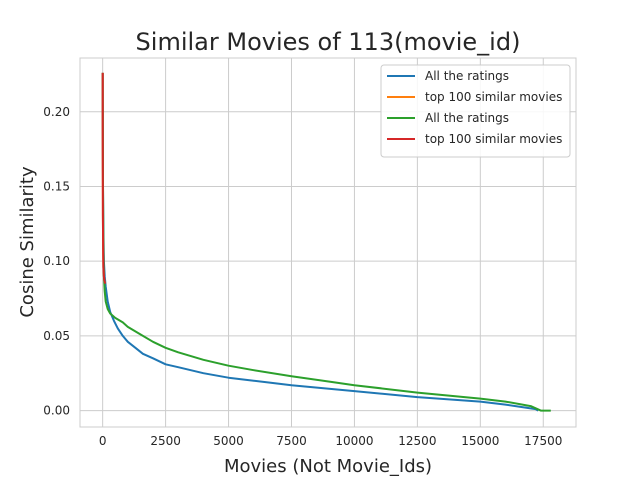 The width and height of the screenshot is (640, 480). Describe the element at coordinates (56, 261) in the screenshot. I see `y-tick-label: 0.10` at that location.